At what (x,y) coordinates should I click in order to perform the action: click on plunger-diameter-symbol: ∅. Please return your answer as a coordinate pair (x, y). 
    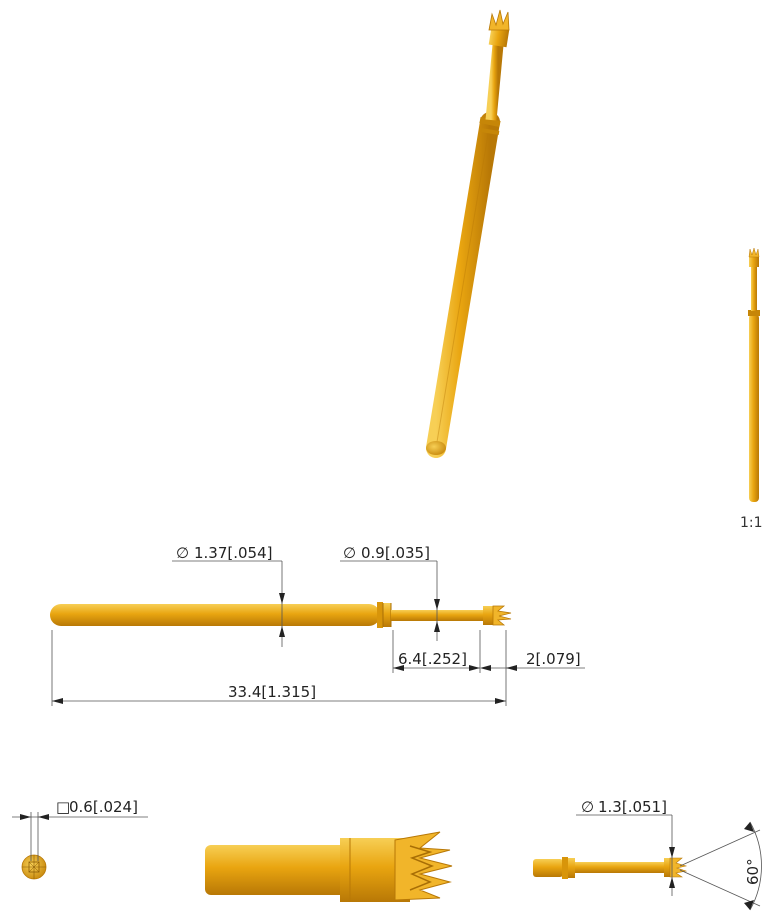
    Looking at the image, I should click on (349, 553).